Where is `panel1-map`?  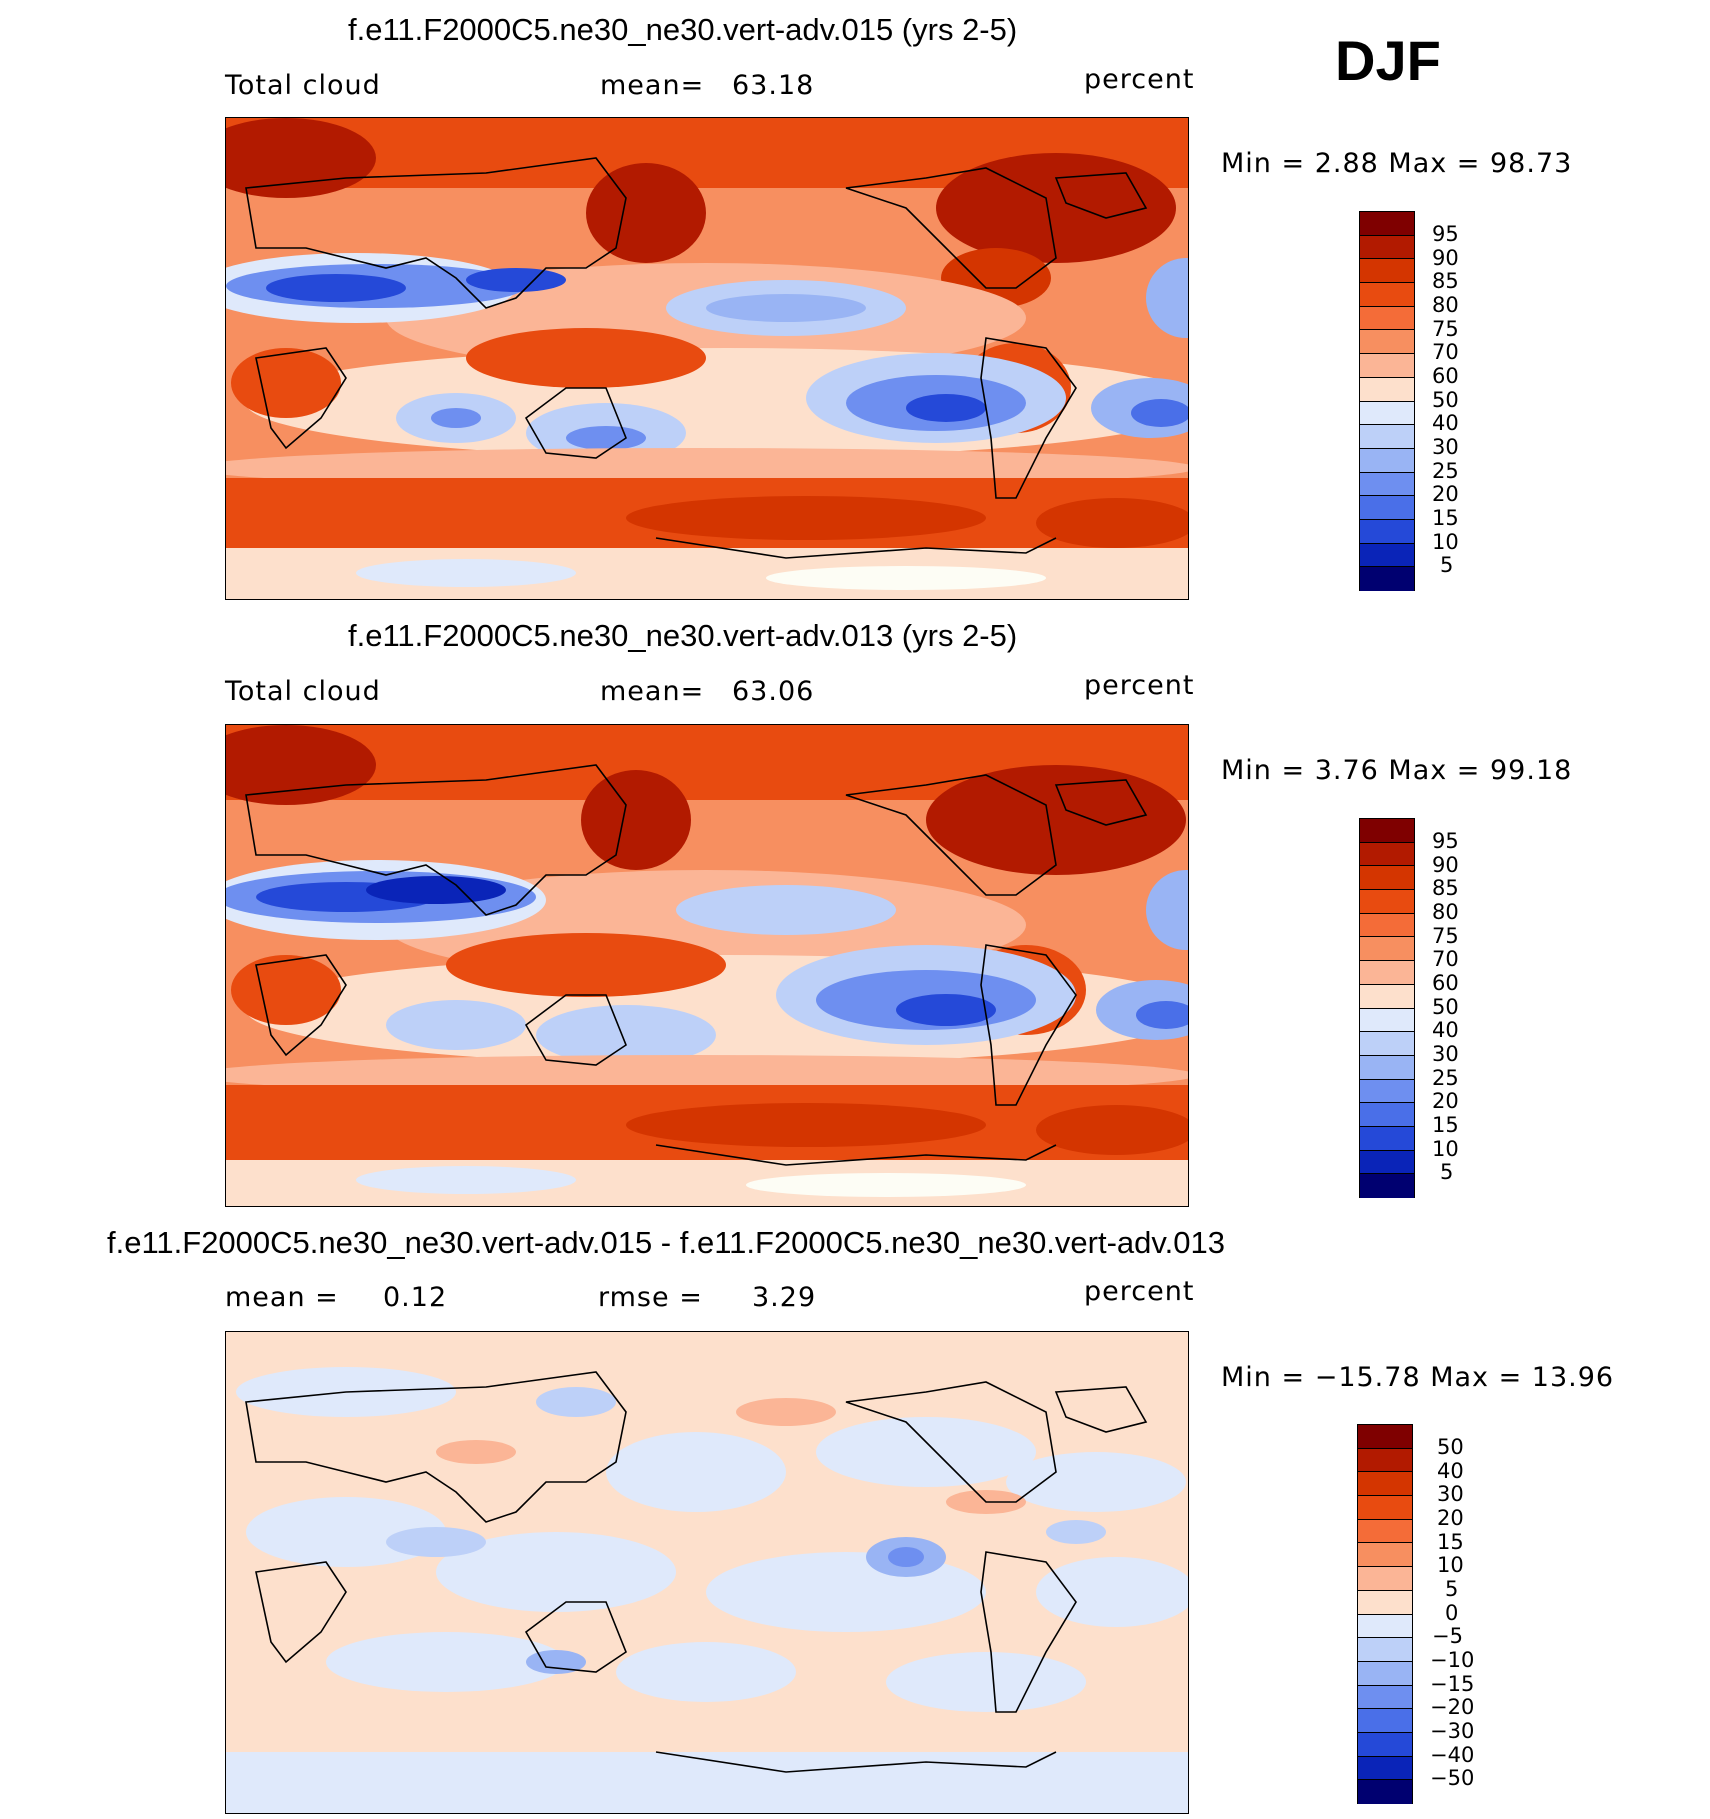 panel1-map is located at coordinates (707, 358).